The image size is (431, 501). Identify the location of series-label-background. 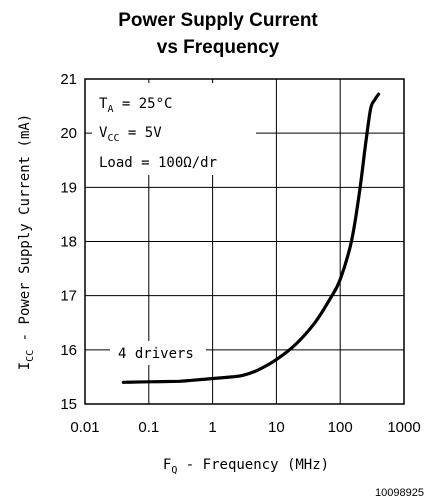
(158, 353).